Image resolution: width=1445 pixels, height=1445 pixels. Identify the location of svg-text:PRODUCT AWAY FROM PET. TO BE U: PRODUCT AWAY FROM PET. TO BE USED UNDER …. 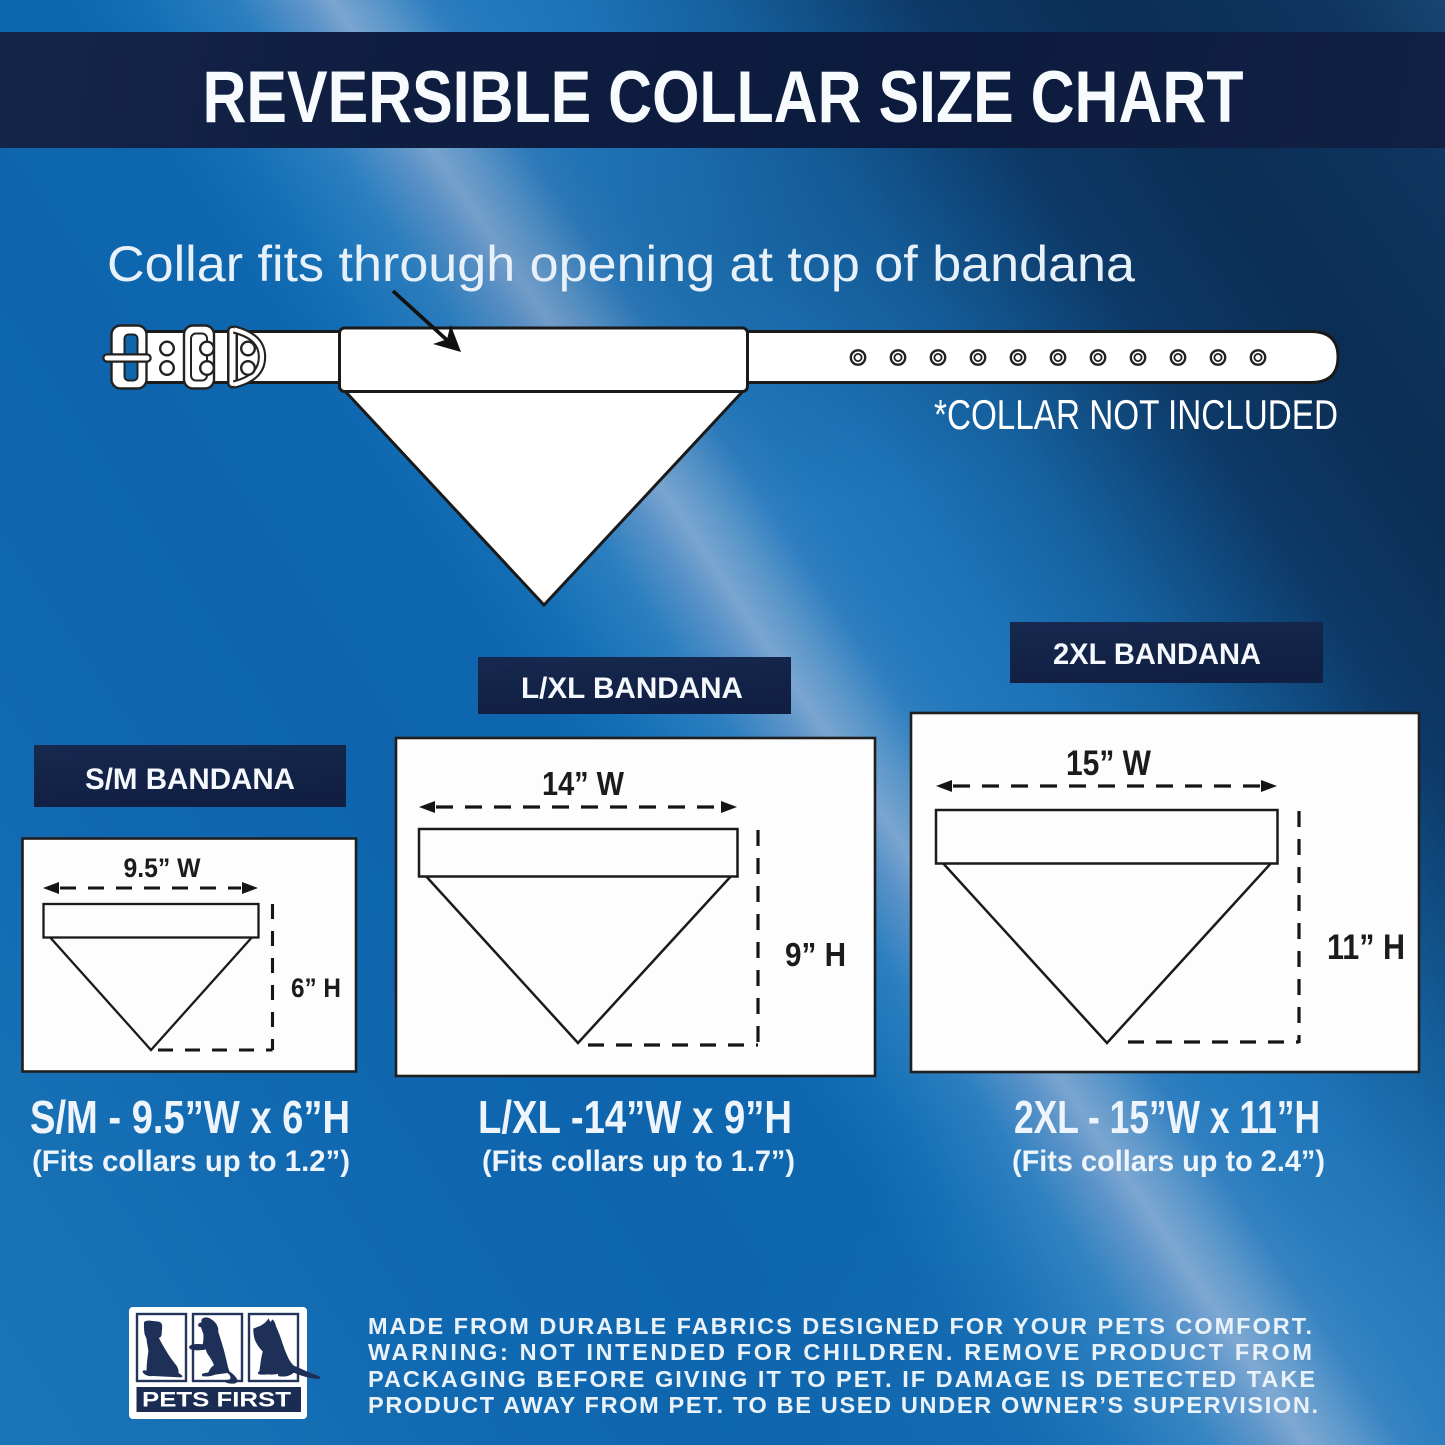
(843, 1405).